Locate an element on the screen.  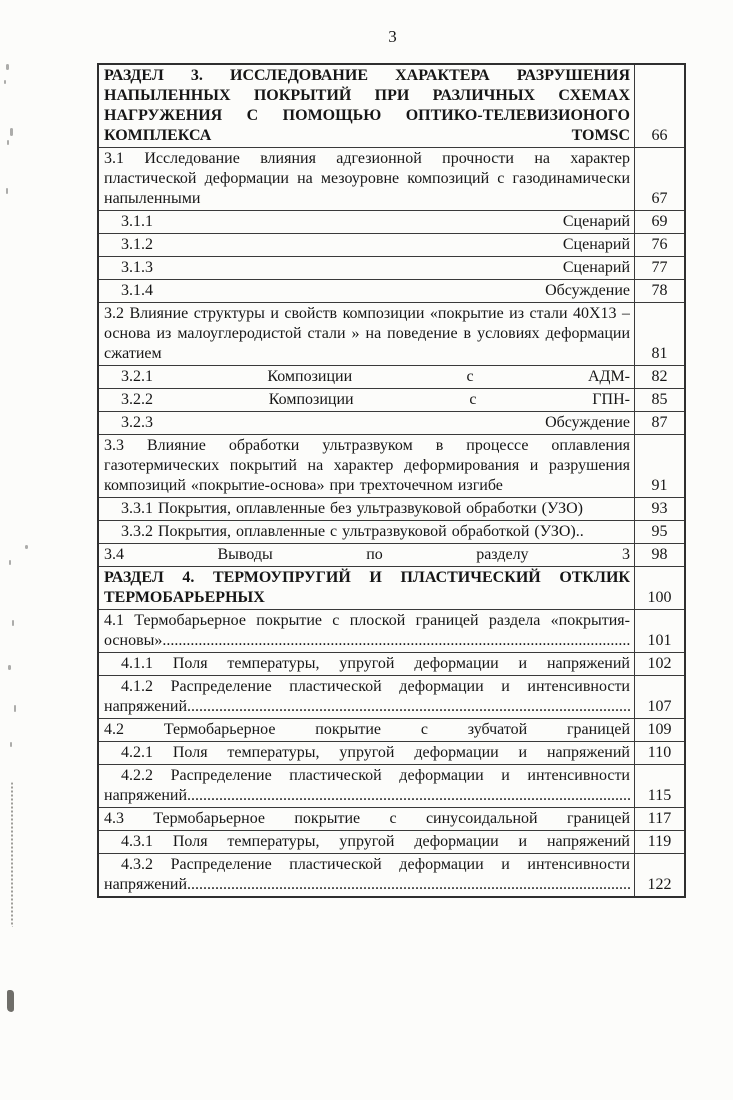
toc-page-number: 93 is located at coordinates (659, 508).